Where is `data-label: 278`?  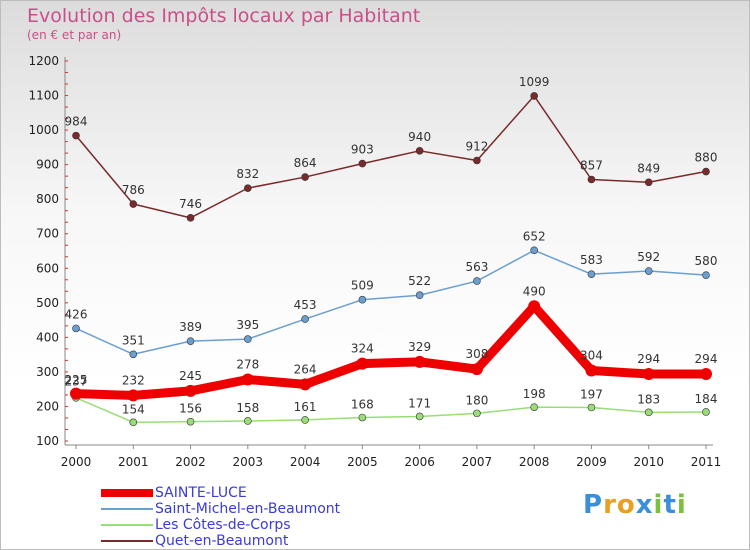
data-label: 278 is located at coordinates (247, 365).